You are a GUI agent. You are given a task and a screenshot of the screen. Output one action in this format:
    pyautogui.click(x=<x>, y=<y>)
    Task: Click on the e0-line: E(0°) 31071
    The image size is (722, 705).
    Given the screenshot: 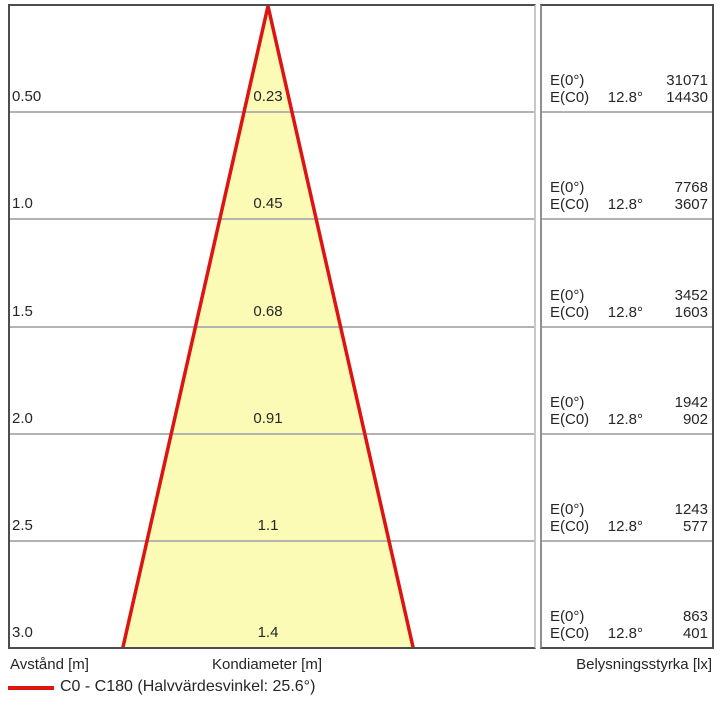 What is the action you would take?
    pyautogui.click(x=629, y=80)
    